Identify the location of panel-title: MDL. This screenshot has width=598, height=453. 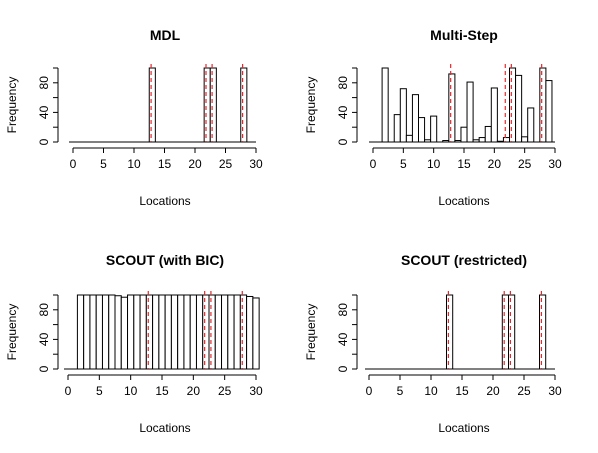
(165, 35).